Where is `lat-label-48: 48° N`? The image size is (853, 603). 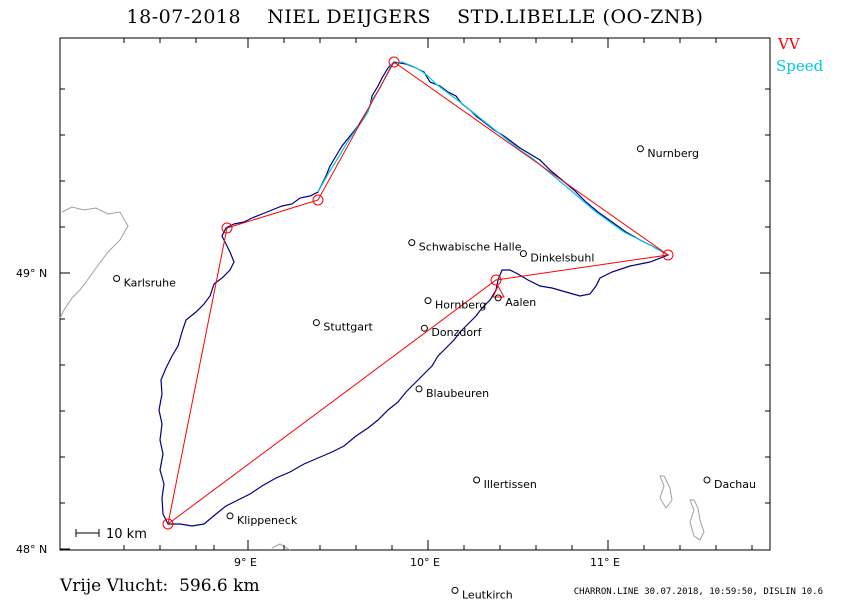 lat-label-48: 48° N is located at coordinates (31, 549).